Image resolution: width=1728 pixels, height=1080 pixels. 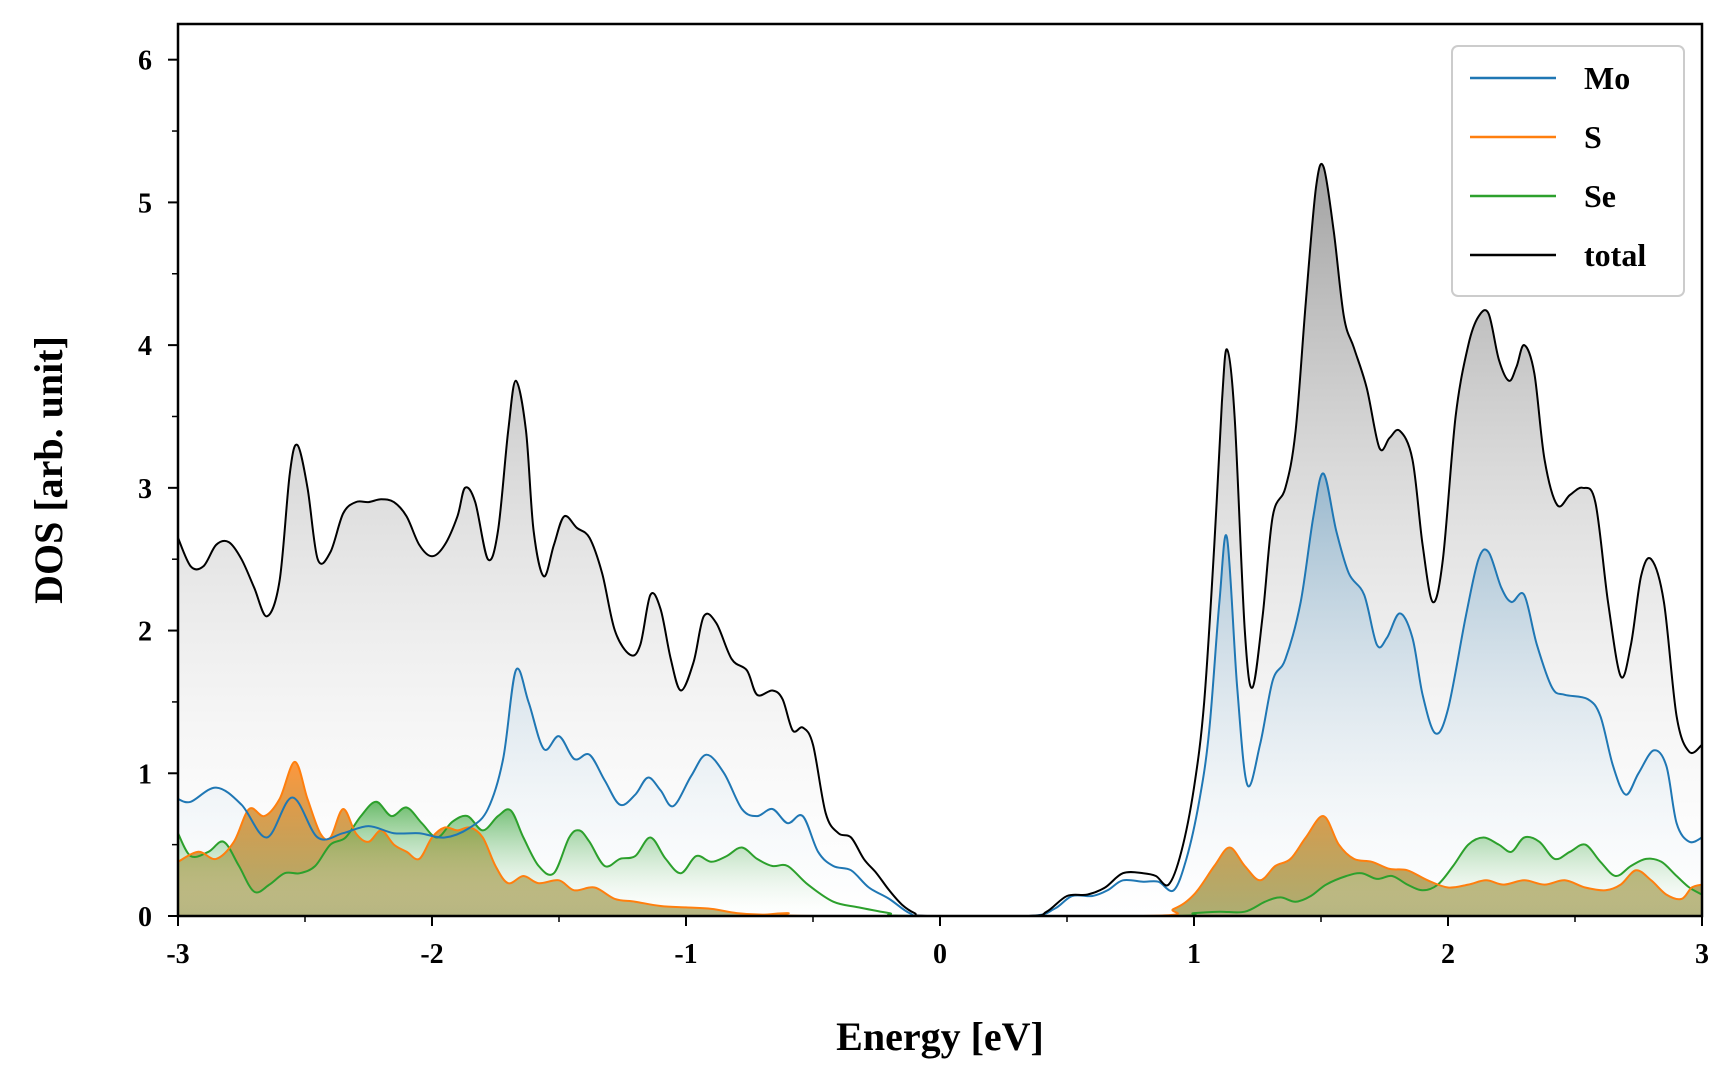 I want to click on y-tick-label: 6, so click(x=145, y=61).